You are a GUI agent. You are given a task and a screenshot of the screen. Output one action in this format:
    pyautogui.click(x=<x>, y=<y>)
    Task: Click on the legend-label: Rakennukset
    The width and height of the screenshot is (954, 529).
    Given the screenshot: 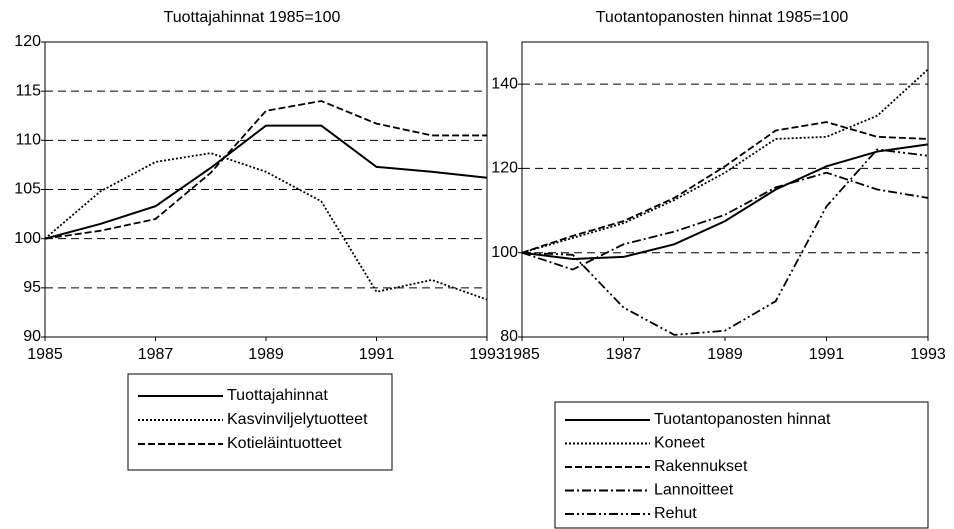 What is the action you would take?
    pyautogui.click(x=701, y=466)
    